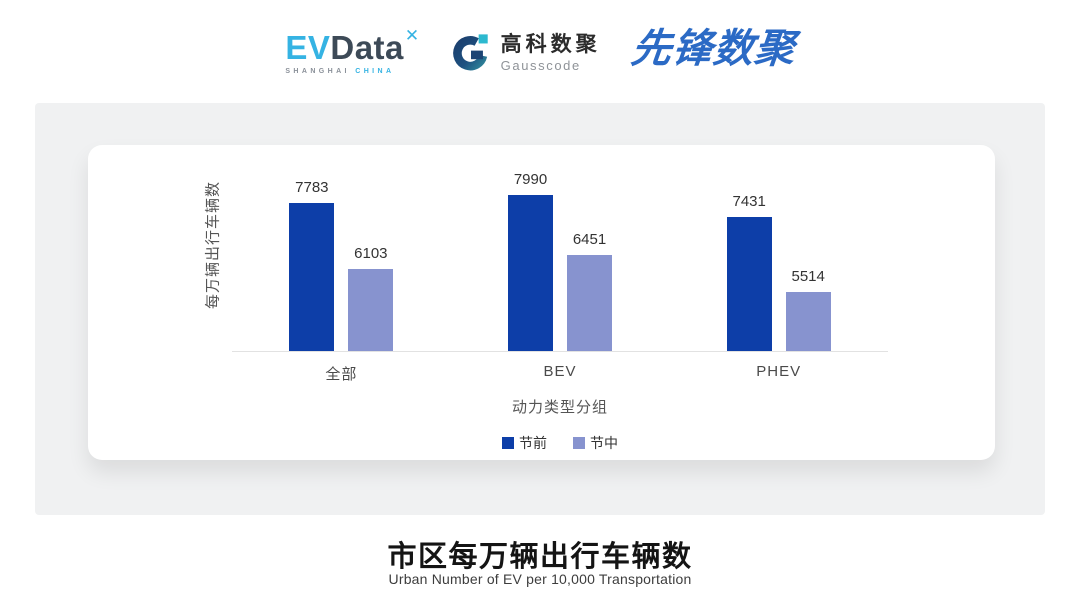  I want to click on evdata-china-text: CHINA, so click(375, 71).